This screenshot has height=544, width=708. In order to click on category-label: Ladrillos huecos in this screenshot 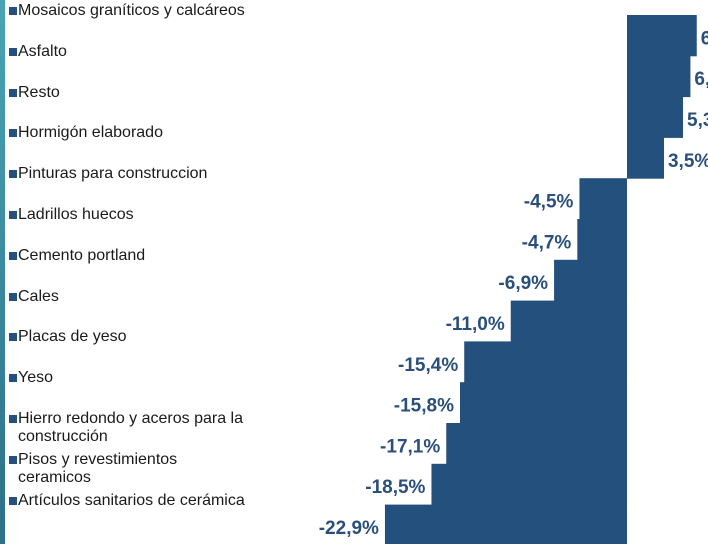, I will do `click(76, 214)`.